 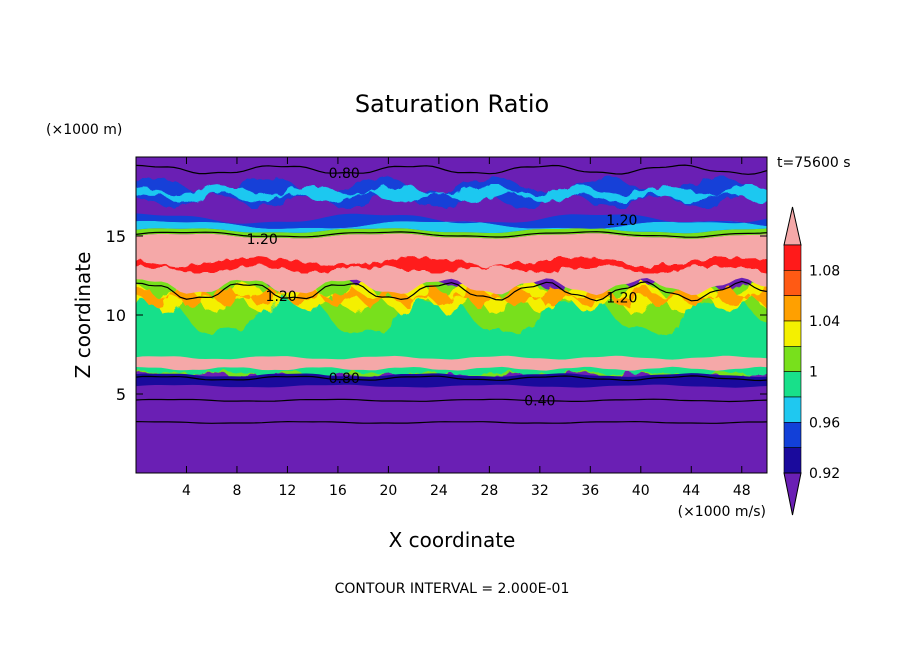 What do you see at coordinates (824, 423) in the screenshot?
I see `colorbar-label: 0.96` at bounding box center [824, 423].